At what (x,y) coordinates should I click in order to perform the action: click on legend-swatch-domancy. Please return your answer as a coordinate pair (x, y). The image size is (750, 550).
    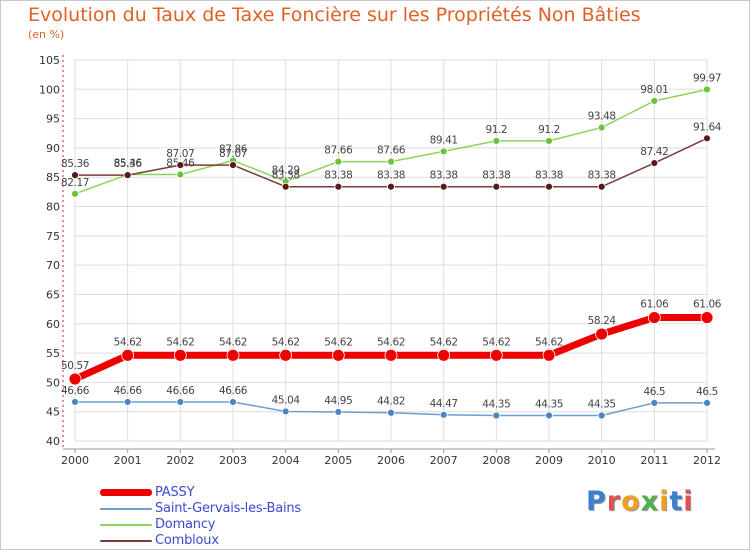
    Looking at the image, I should click on (126, 525).